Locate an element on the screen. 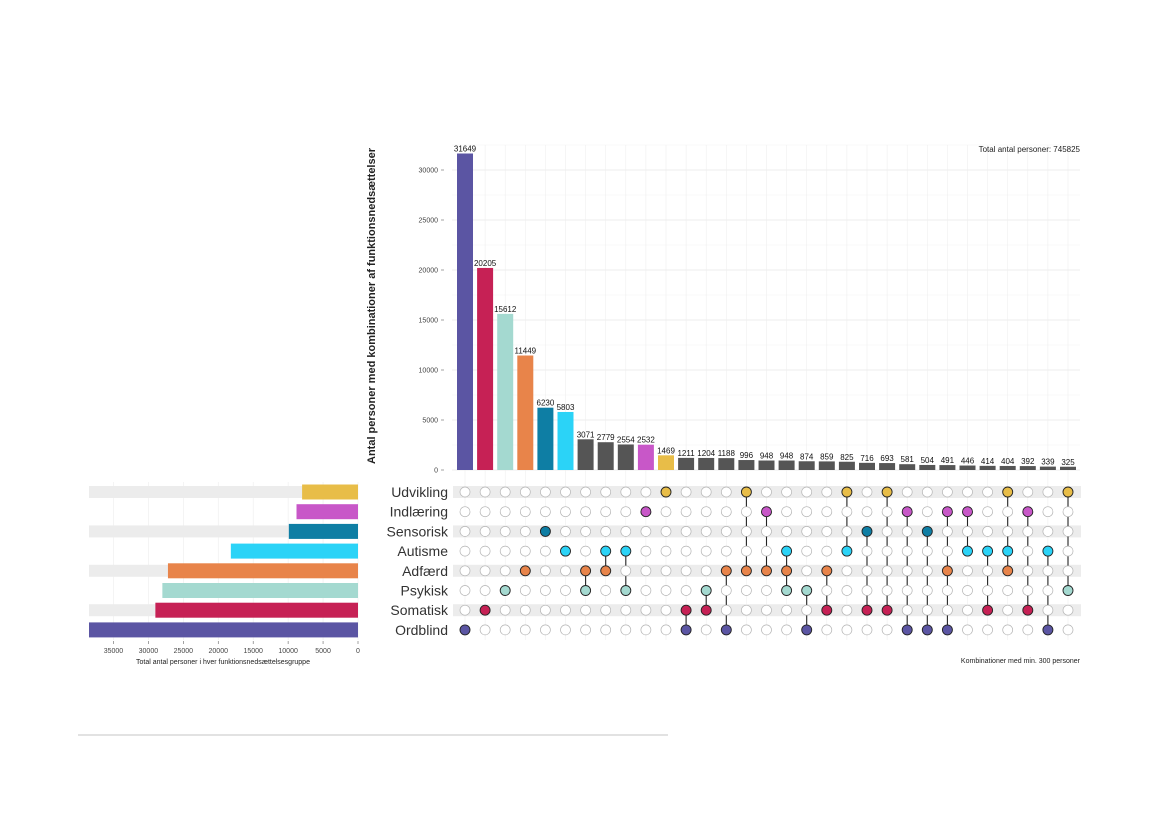 This screenshot has height=827, width=1169. y-tick-label: 15000 is located at coordinates (429, 321).